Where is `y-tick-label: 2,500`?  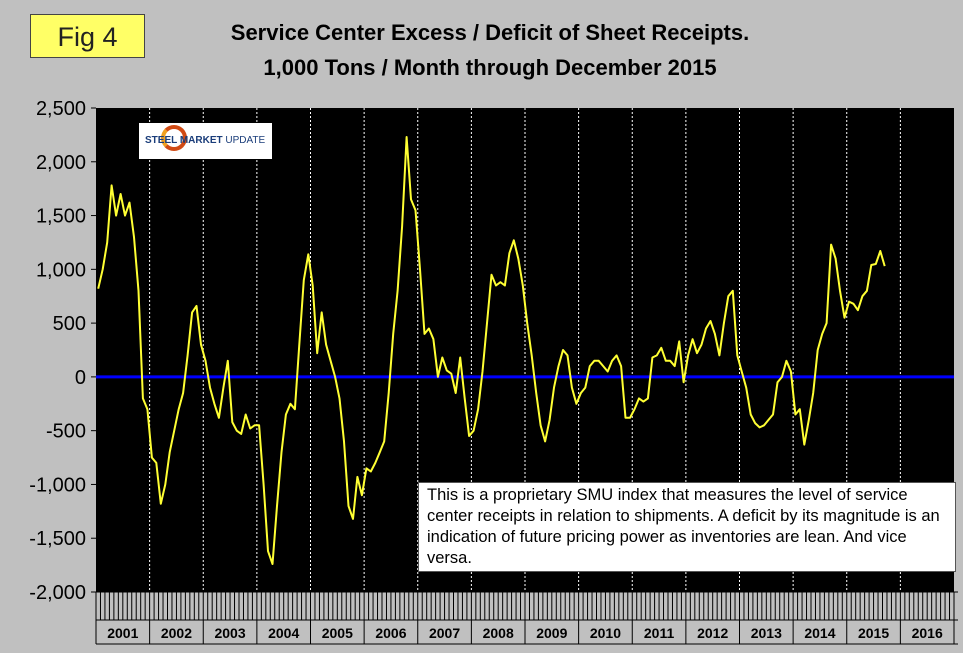
y-tick-label: 2,500 is located at coordinates (61, 109).